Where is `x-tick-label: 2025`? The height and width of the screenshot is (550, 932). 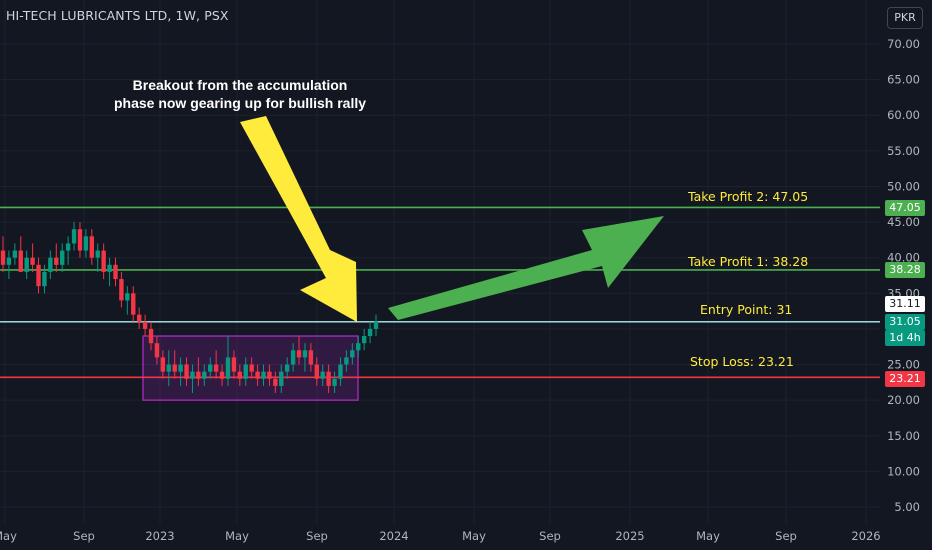 x-tick-label: 2025 is located at coordinates (629, 536).